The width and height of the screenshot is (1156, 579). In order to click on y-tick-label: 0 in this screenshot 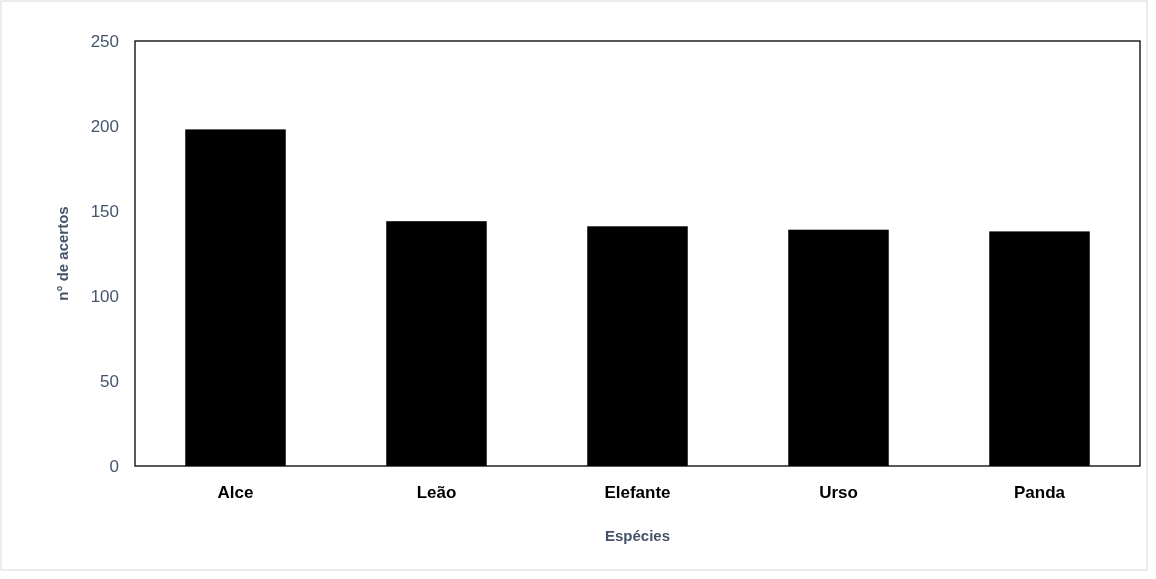, I will do `click(114, 466)`.